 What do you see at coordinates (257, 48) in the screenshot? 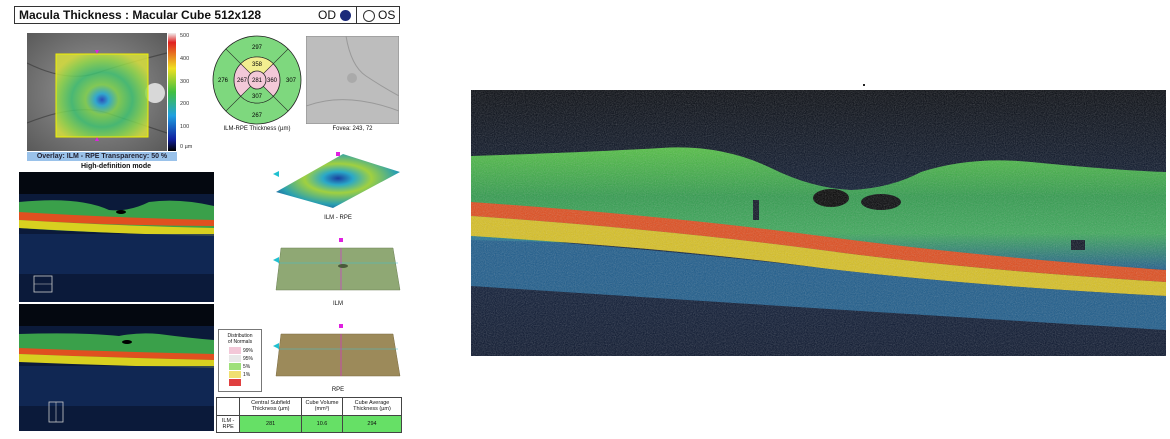
I see `etdrs-outer-superior-value: 297` at bounding box center [257, 48].